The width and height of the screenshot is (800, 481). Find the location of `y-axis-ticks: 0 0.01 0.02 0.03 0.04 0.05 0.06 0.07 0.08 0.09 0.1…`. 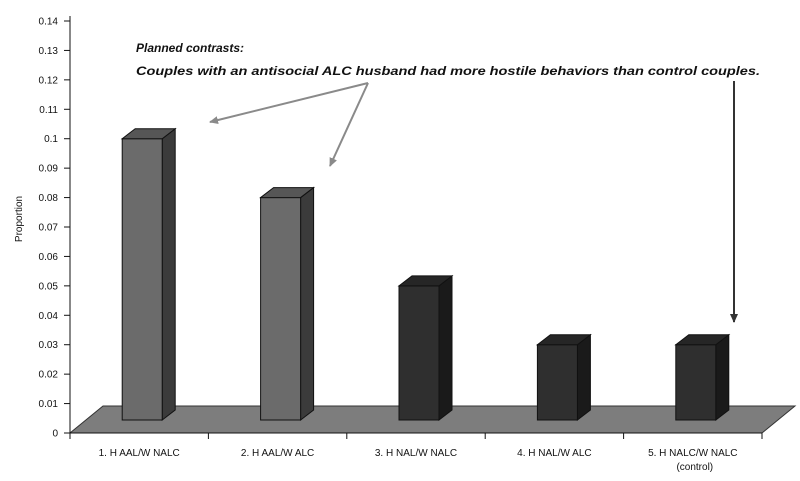

y-axis-ticks: 0 0.01 0.02 0.03 0.04 0.05 0.06 0.07 0.08 0.09 0.1… is located at coordinates (54, 228).